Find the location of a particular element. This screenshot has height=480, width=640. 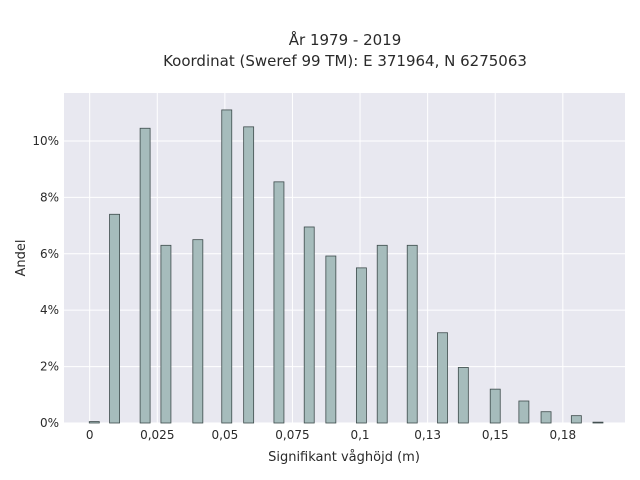

x-tick-label: 0,05 is located at coordinates (225, 435).